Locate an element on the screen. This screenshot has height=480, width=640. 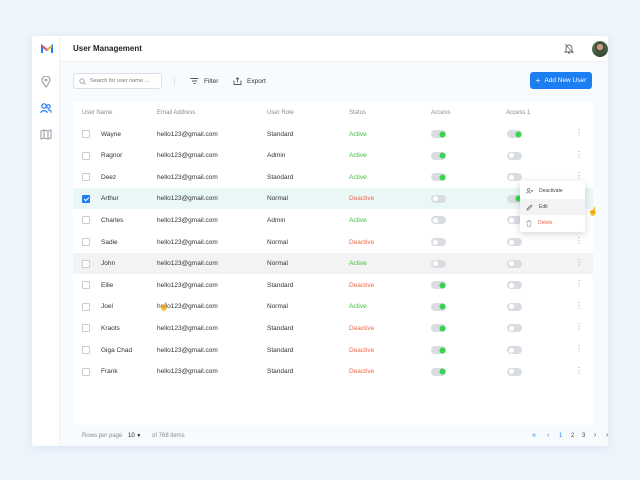
menu-item-delete: Delete is located at coordinates (552, 223).